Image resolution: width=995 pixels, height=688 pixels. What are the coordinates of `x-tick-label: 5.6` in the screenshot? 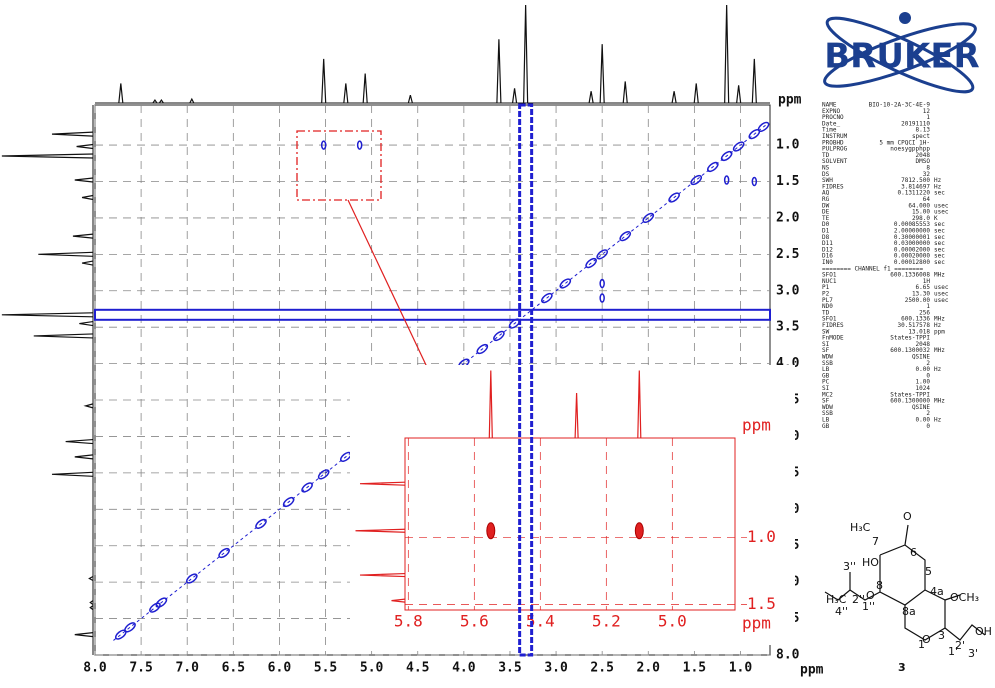 It's located at (474, 621).